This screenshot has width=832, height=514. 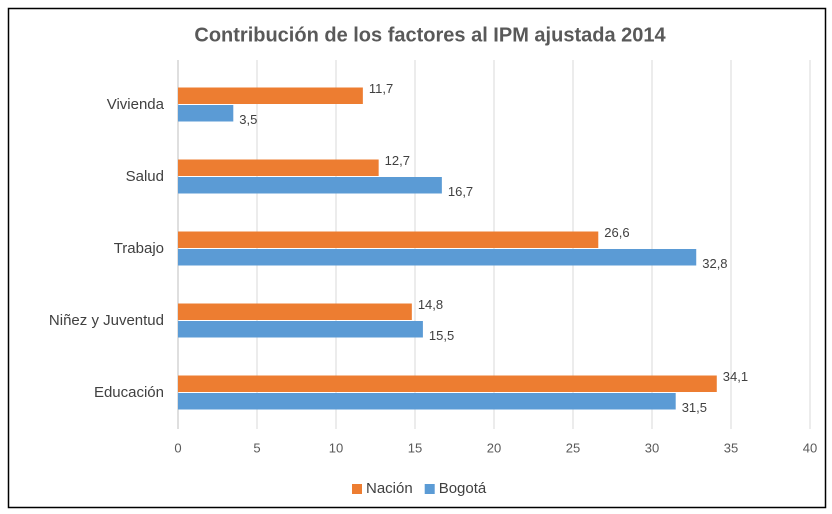 What do you see at coordinates (136, 104) in the screenshot?
I see `y-tick-label: Vivienda` at bounding box center [136, 104].